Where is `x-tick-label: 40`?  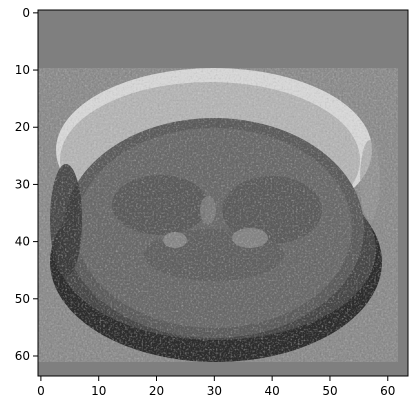
x-tick-label: 40 is located at coordinates (272, 391).